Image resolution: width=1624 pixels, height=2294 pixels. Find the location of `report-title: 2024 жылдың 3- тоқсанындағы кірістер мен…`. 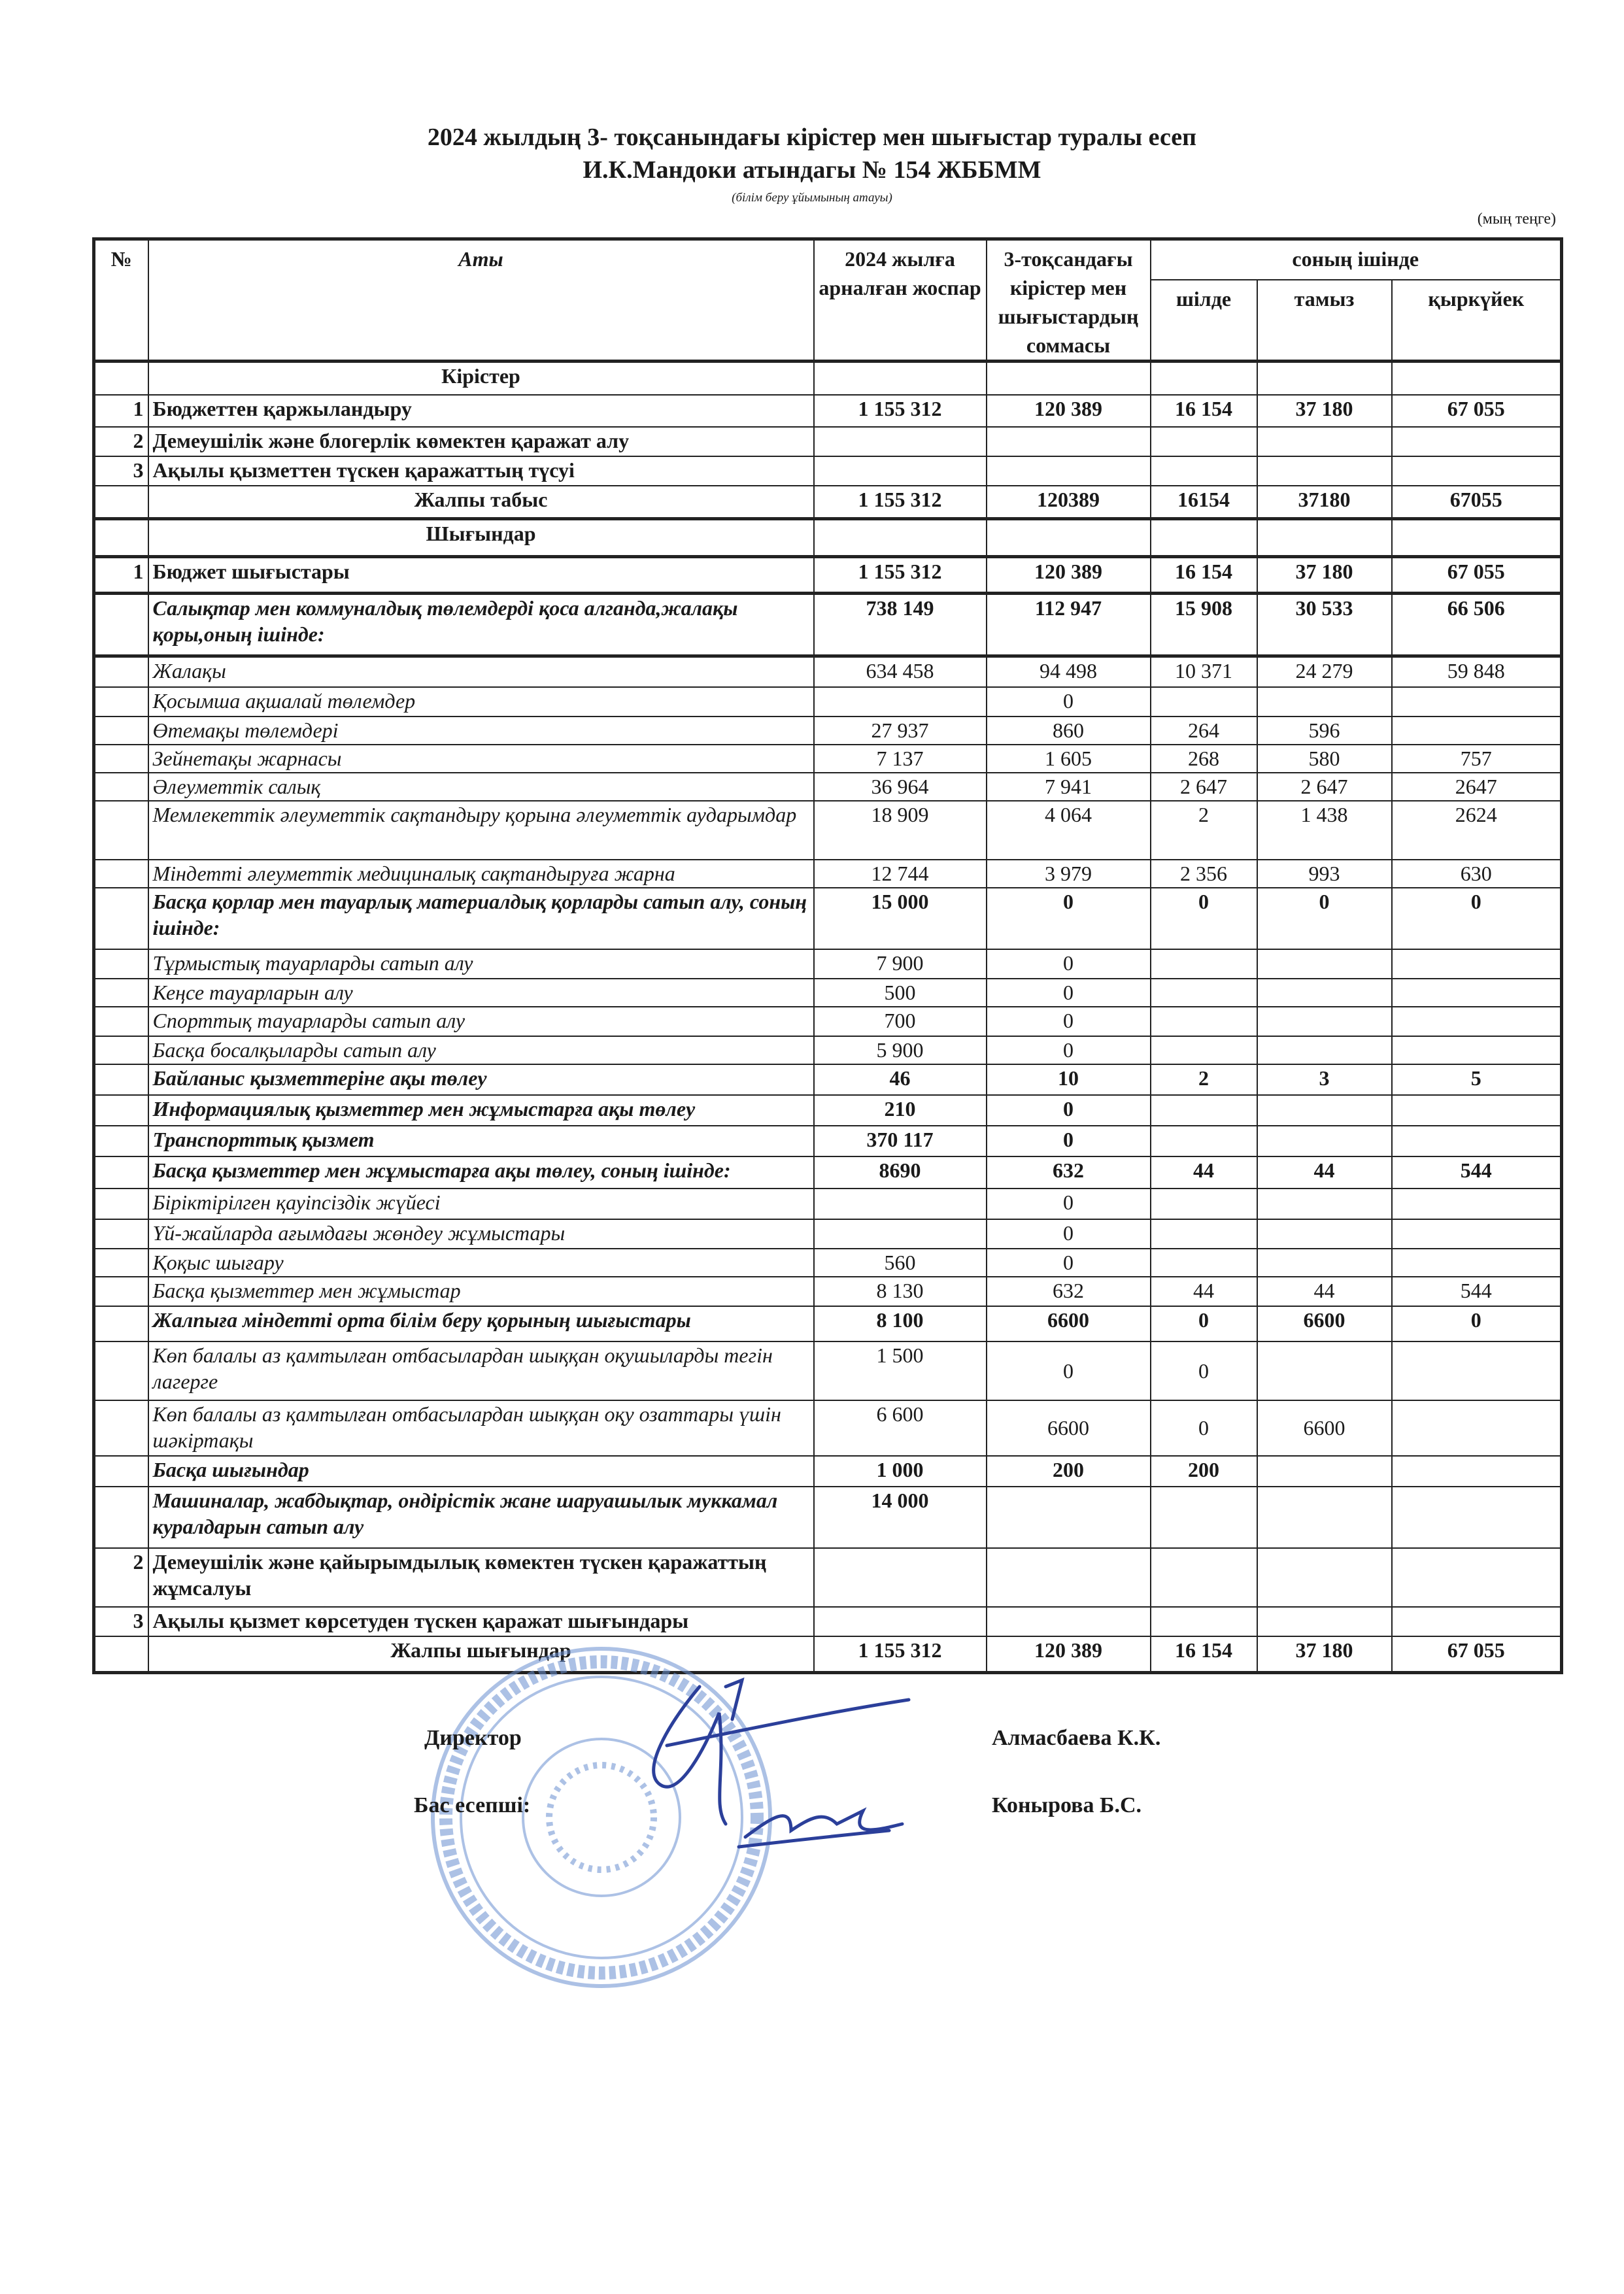

report-title: 2024 жылдың 3- тоқсанындағы кірістер мен… is located at coordinates (812, 138).